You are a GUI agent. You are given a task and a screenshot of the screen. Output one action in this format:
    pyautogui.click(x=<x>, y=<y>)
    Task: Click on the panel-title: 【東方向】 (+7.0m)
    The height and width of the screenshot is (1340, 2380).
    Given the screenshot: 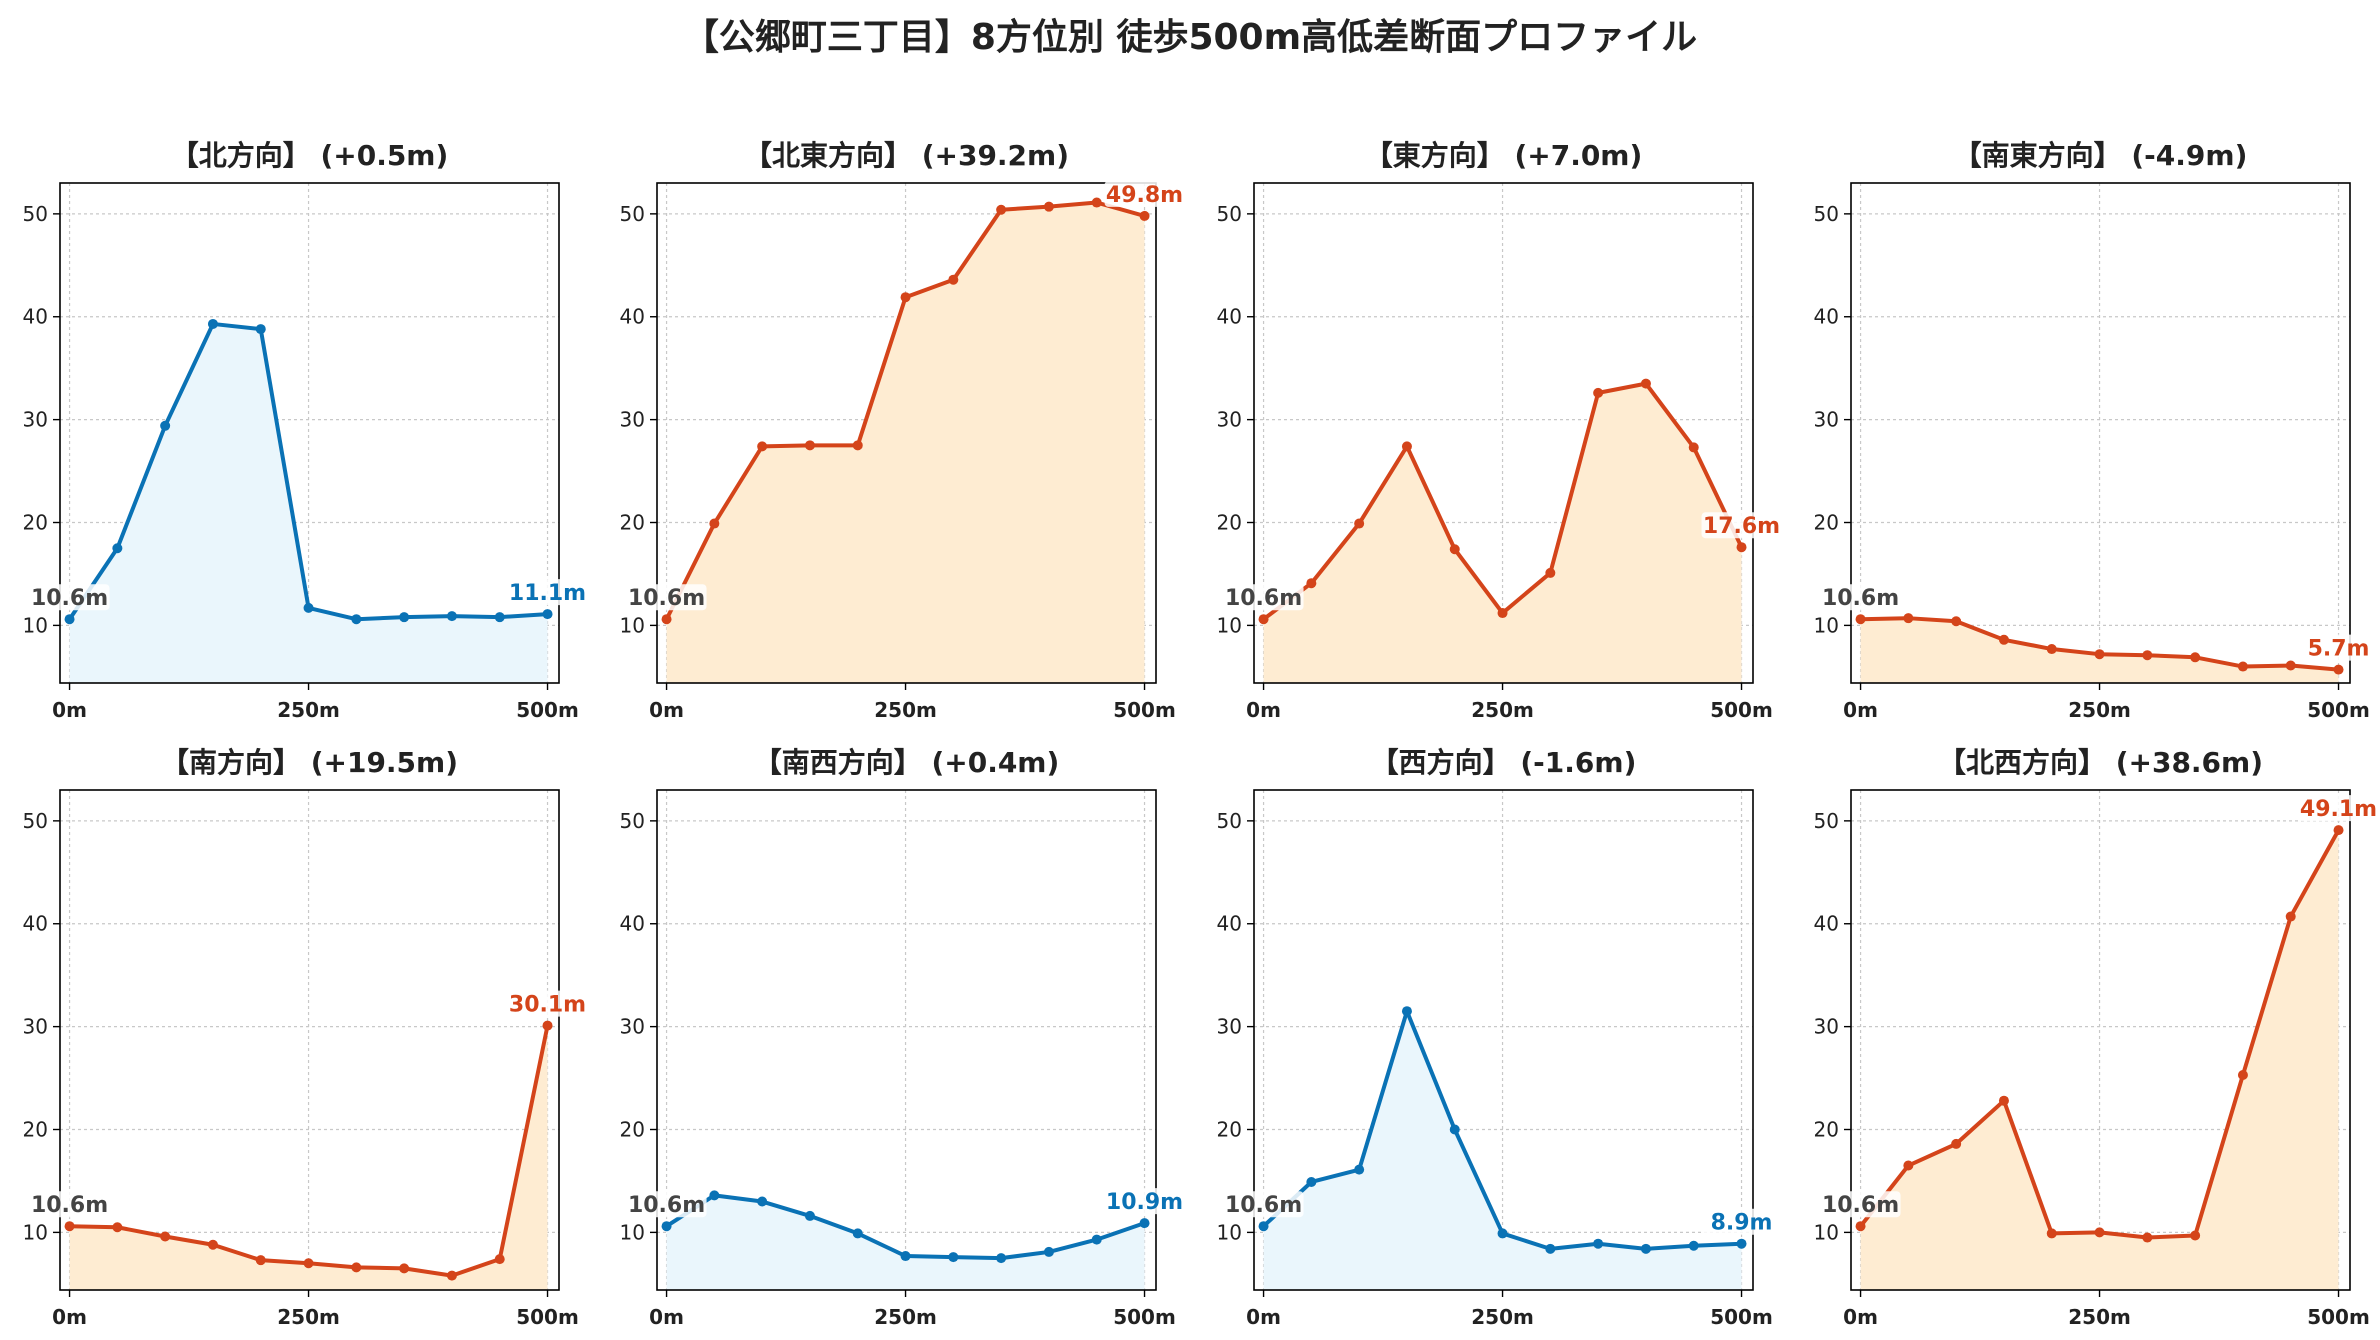 What is the action you would take?
    pyautogui.click(x=1504, y=155)
    